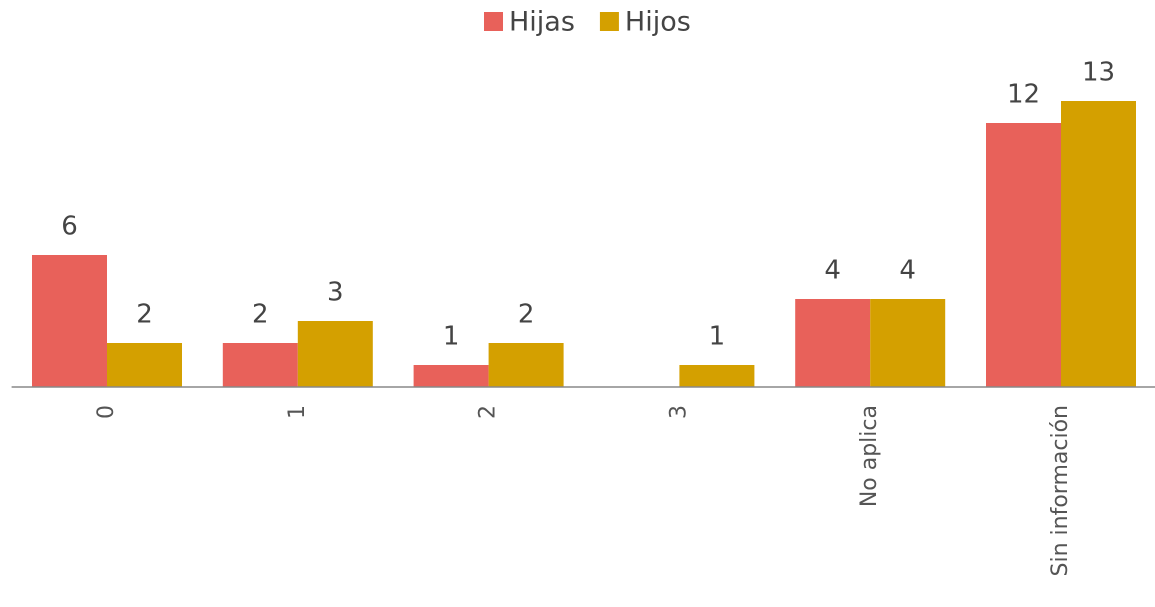 Image resolution: width=1155 pixels, height=607 pixels. Describe the element at coordinates (106, 412) in the screenshot. I see `x-tick-label: 0` at that location.